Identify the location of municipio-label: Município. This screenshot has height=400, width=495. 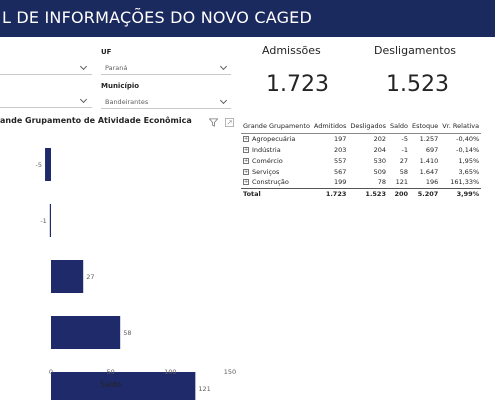
(120, 86).